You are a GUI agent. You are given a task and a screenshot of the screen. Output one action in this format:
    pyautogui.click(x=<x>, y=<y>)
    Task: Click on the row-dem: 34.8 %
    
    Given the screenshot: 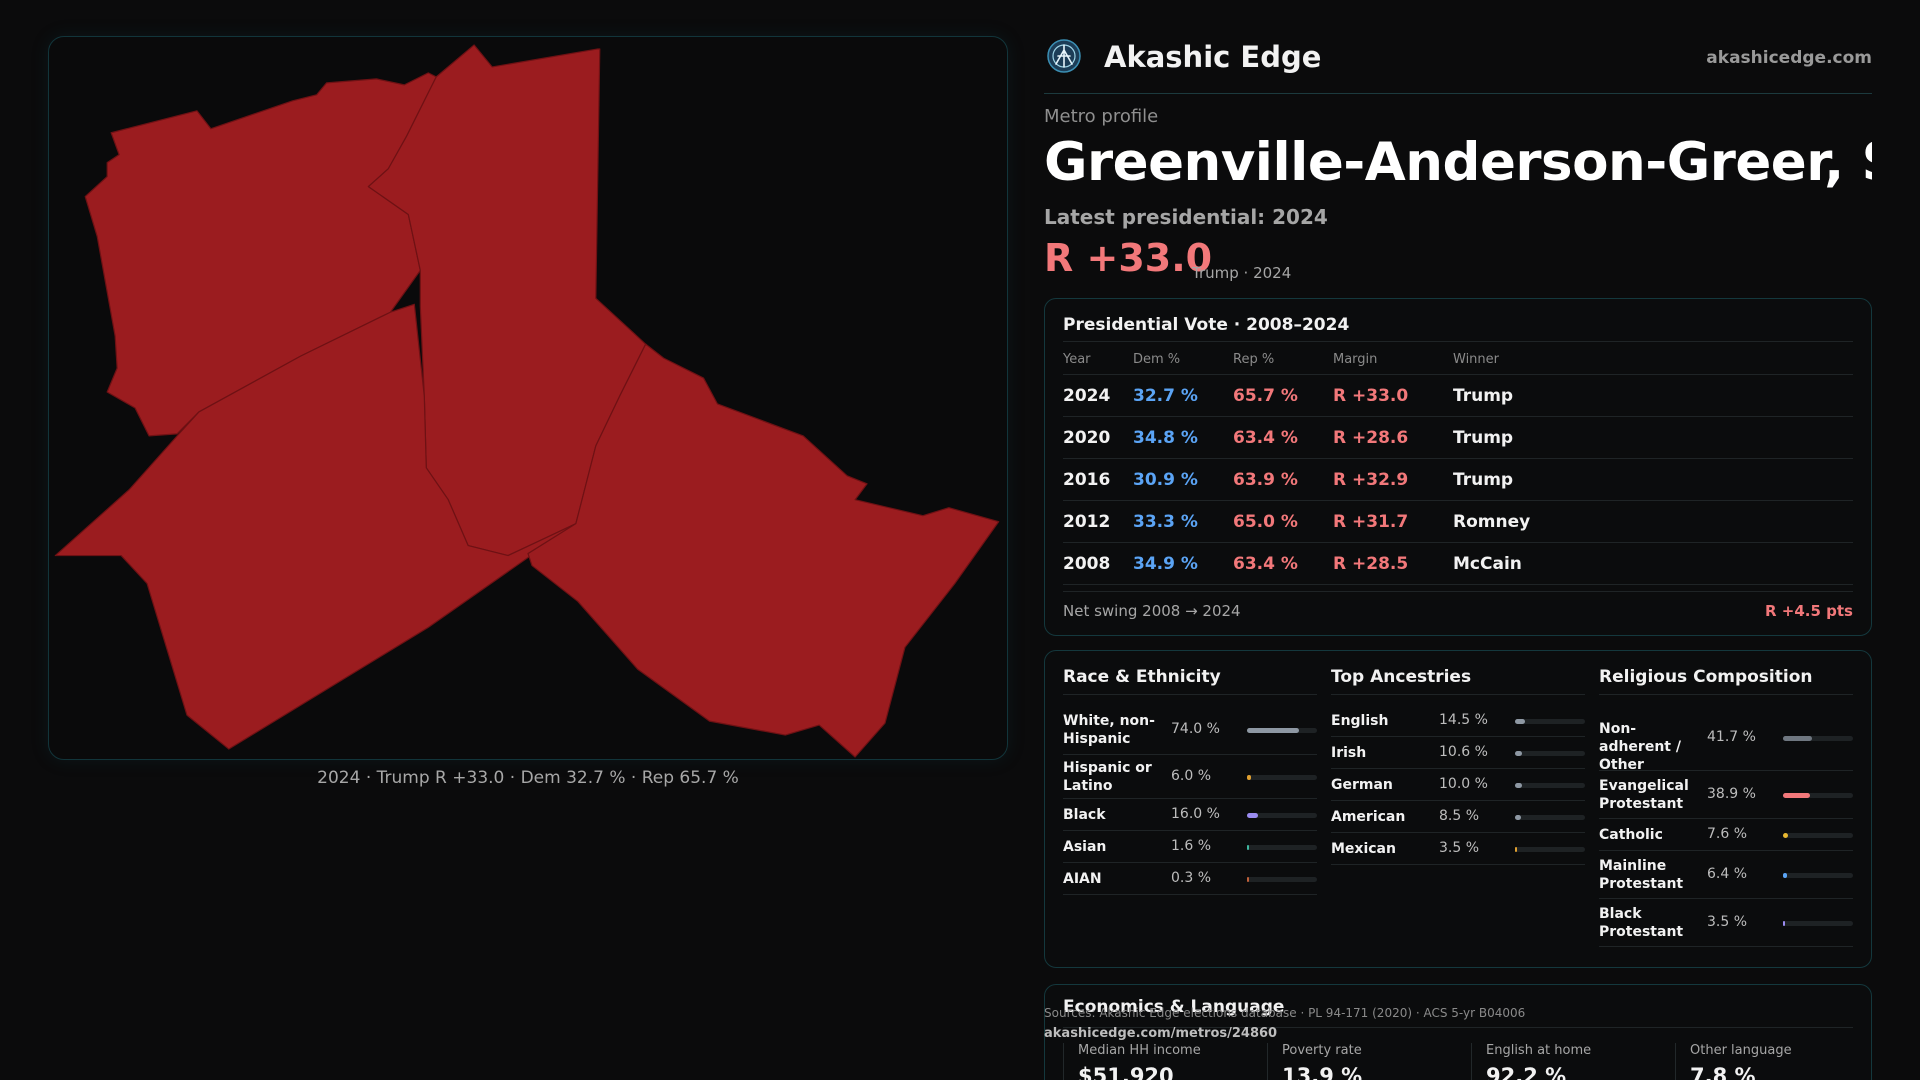 What is the action you would take?
    pyautogui.click(x=1165, y=438)
    